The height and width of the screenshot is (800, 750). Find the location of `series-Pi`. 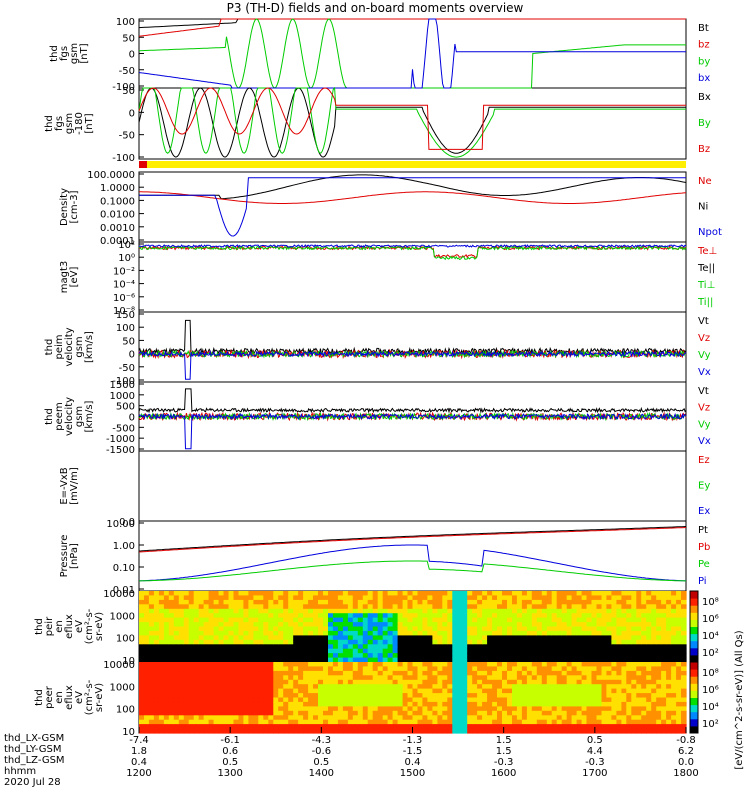

series-Pi is located at coordinates (412, 563).